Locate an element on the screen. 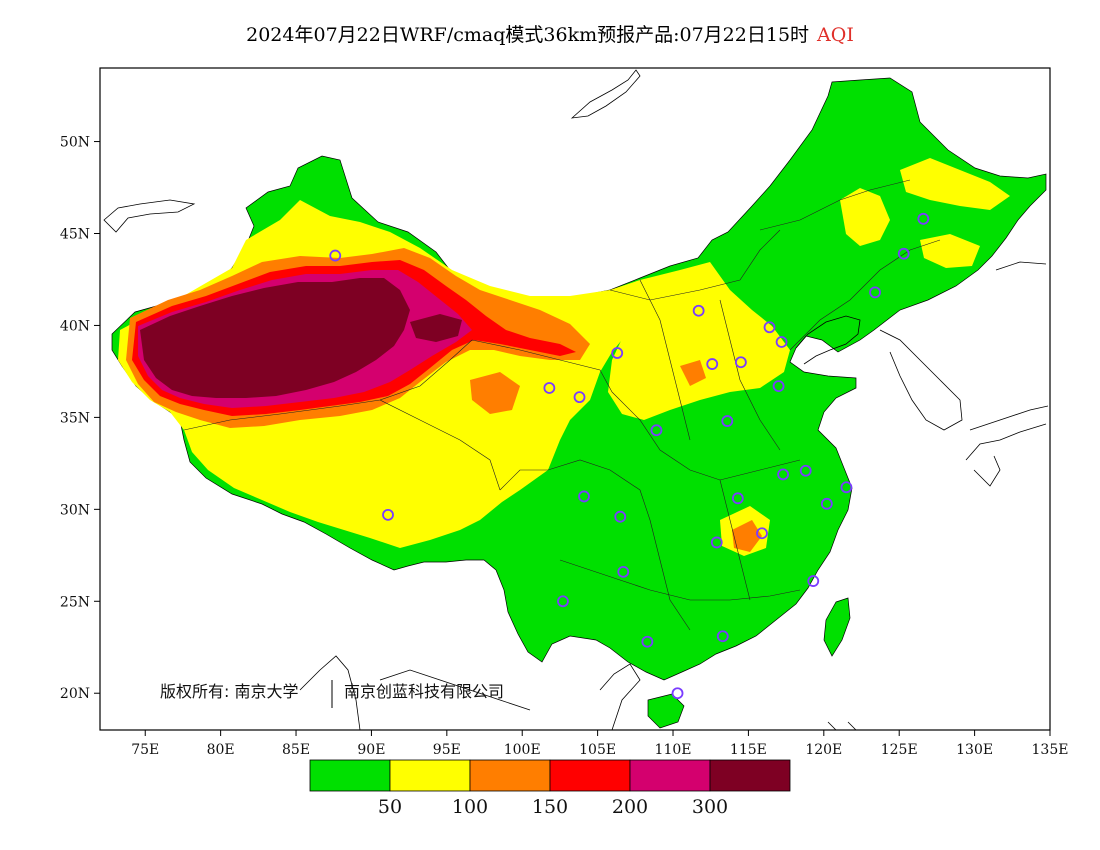 The image size is (1100, 850). south-asia-coast is located at coordinates (330, 692).